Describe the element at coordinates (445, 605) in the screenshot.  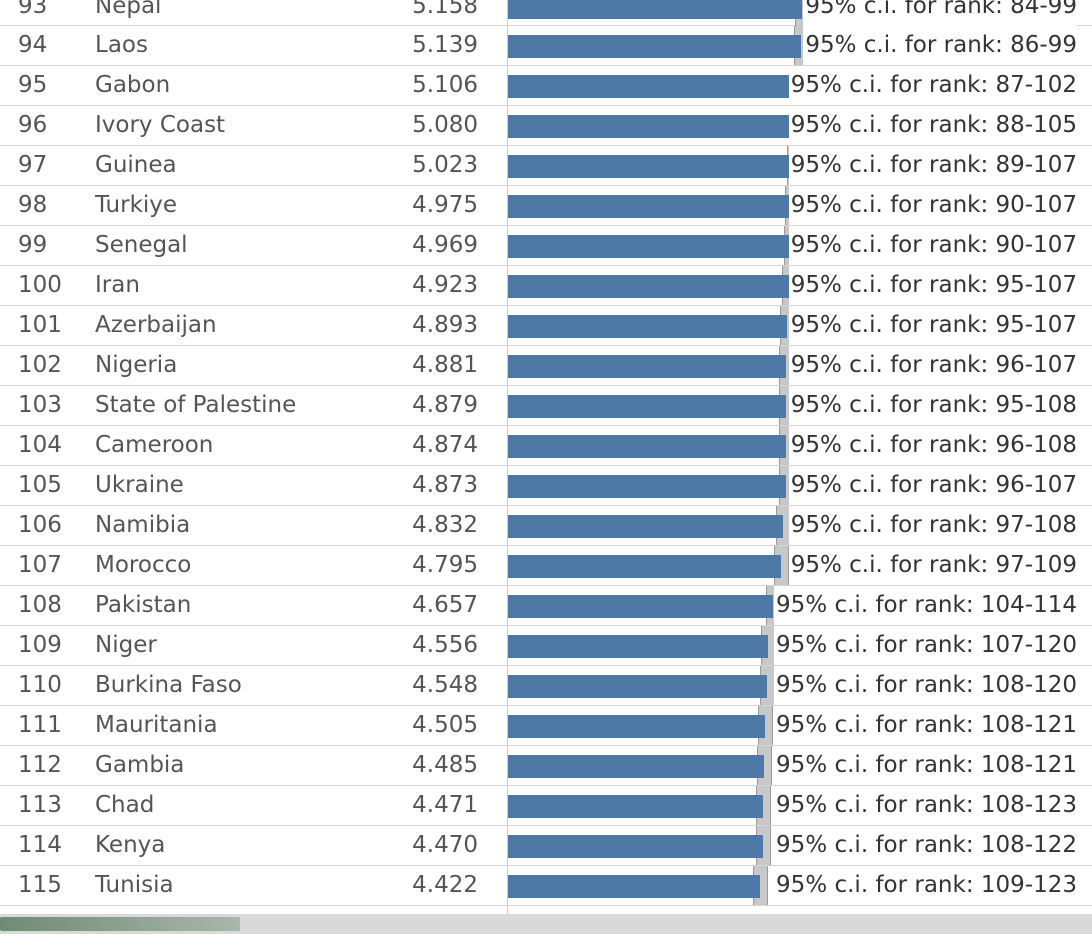
I see `score-value: 4.657` at that location.